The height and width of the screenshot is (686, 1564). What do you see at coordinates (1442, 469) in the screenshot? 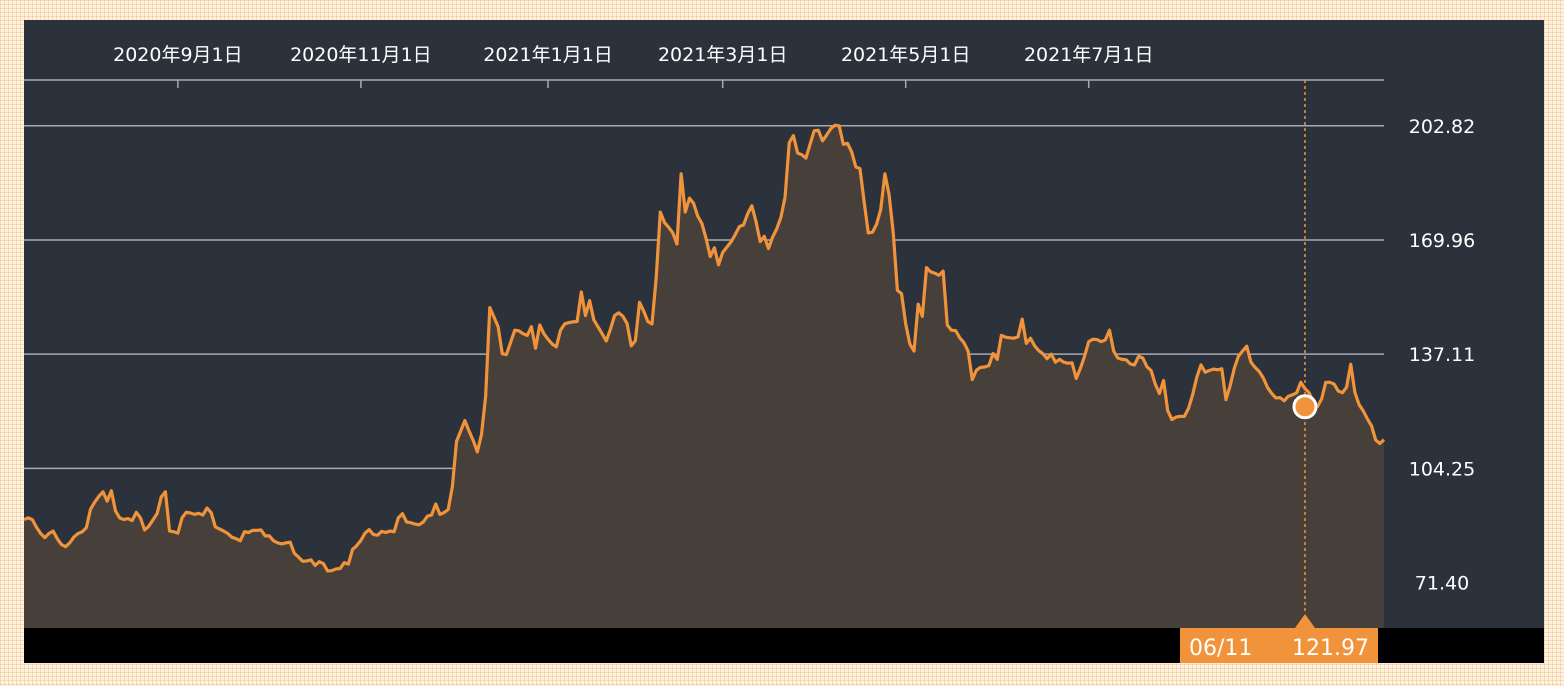
I see `y-tick-label: 104.25` at bounding box center [1442, 469].